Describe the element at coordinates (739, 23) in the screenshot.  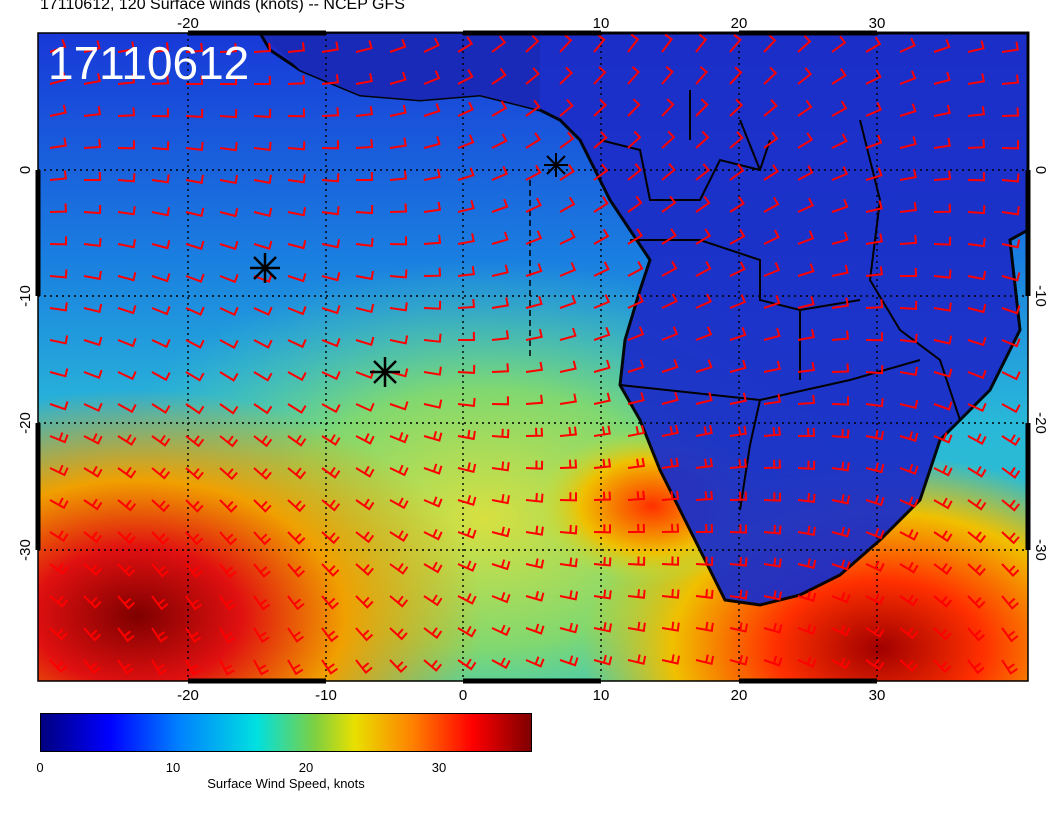
I see `lon-tick-label: 20` at that location.